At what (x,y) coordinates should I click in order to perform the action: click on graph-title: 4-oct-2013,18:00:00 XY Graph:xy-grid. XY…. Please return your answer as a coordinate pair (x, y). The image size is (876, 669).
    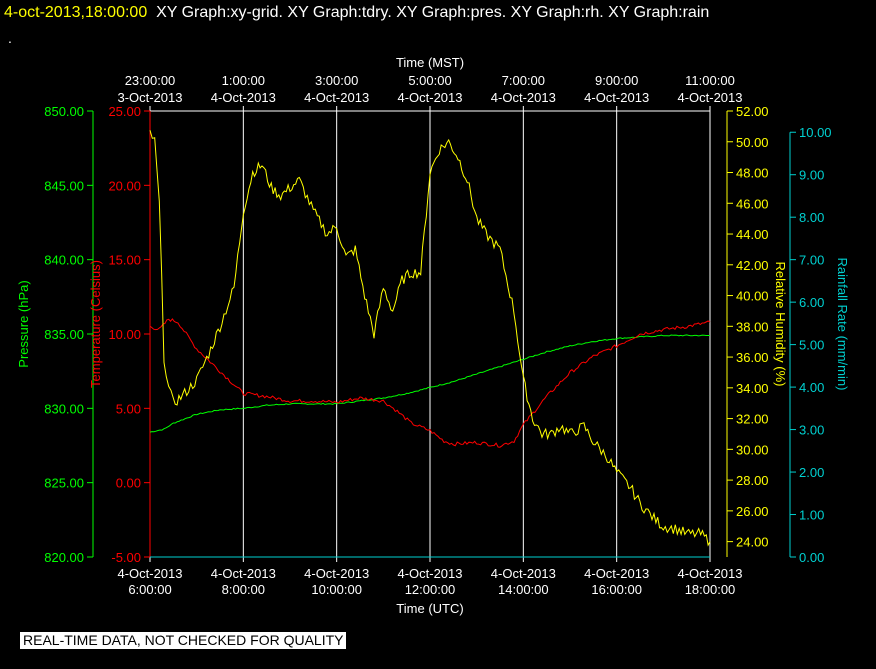
    Looking at the image, I should click on (356, 13).